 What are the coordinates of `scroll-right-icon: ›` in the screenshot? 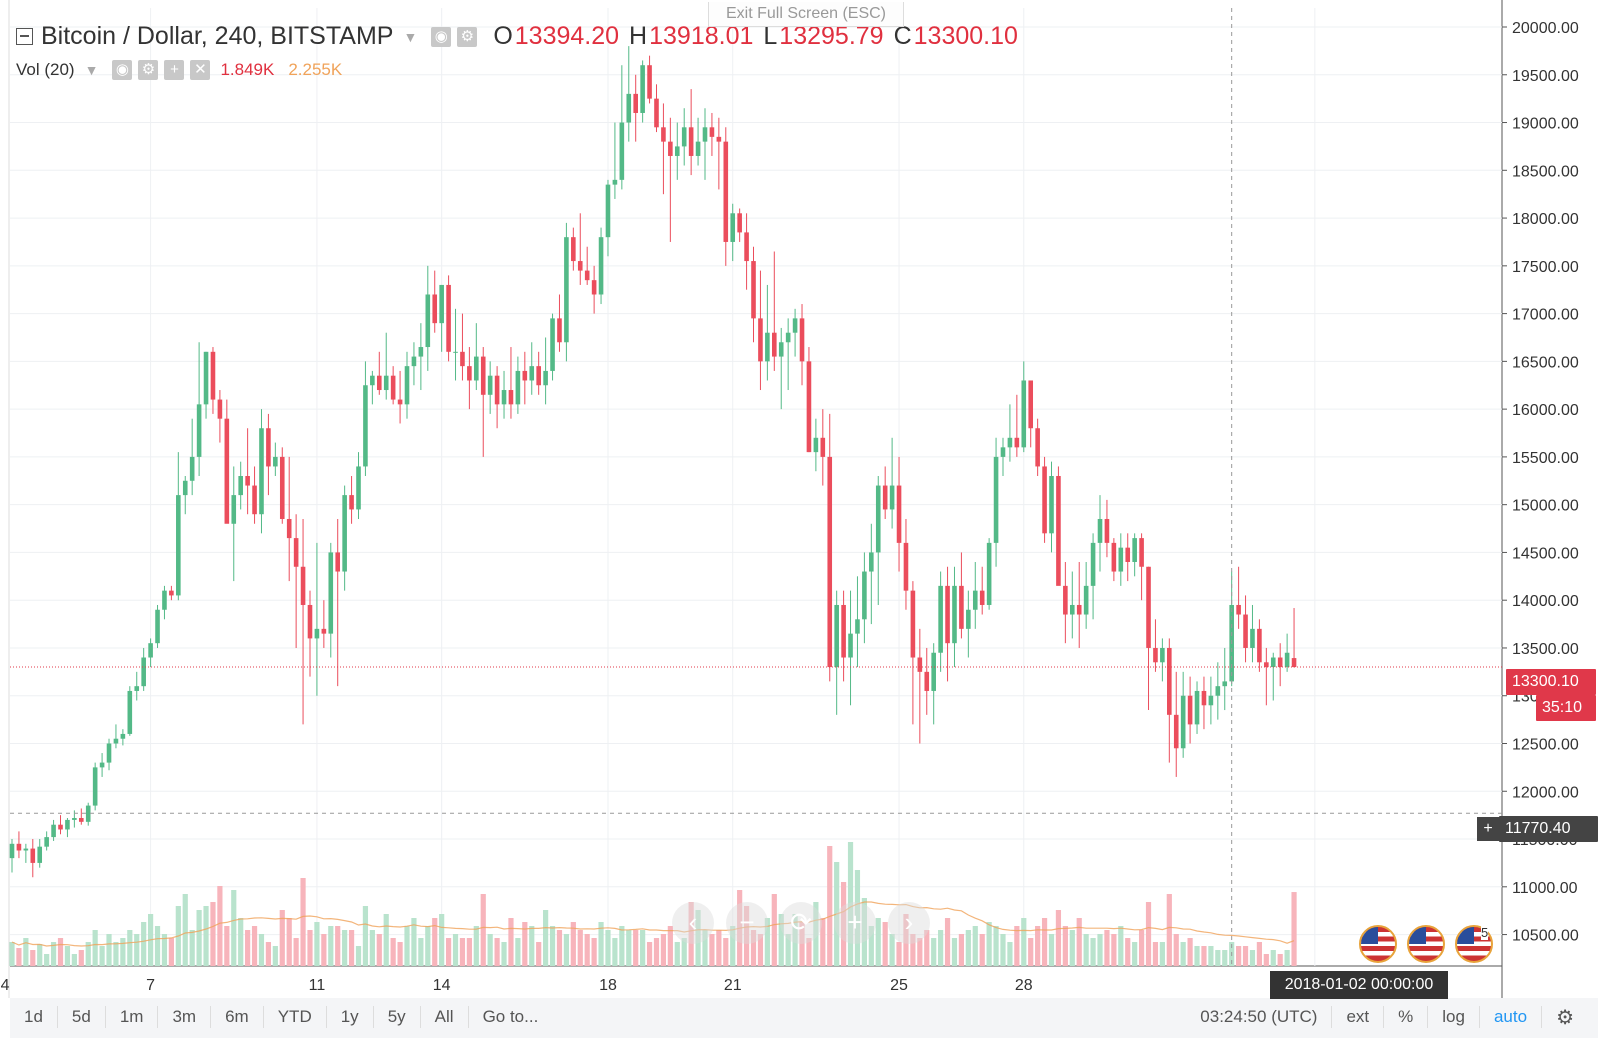 It's located at (909, 923).